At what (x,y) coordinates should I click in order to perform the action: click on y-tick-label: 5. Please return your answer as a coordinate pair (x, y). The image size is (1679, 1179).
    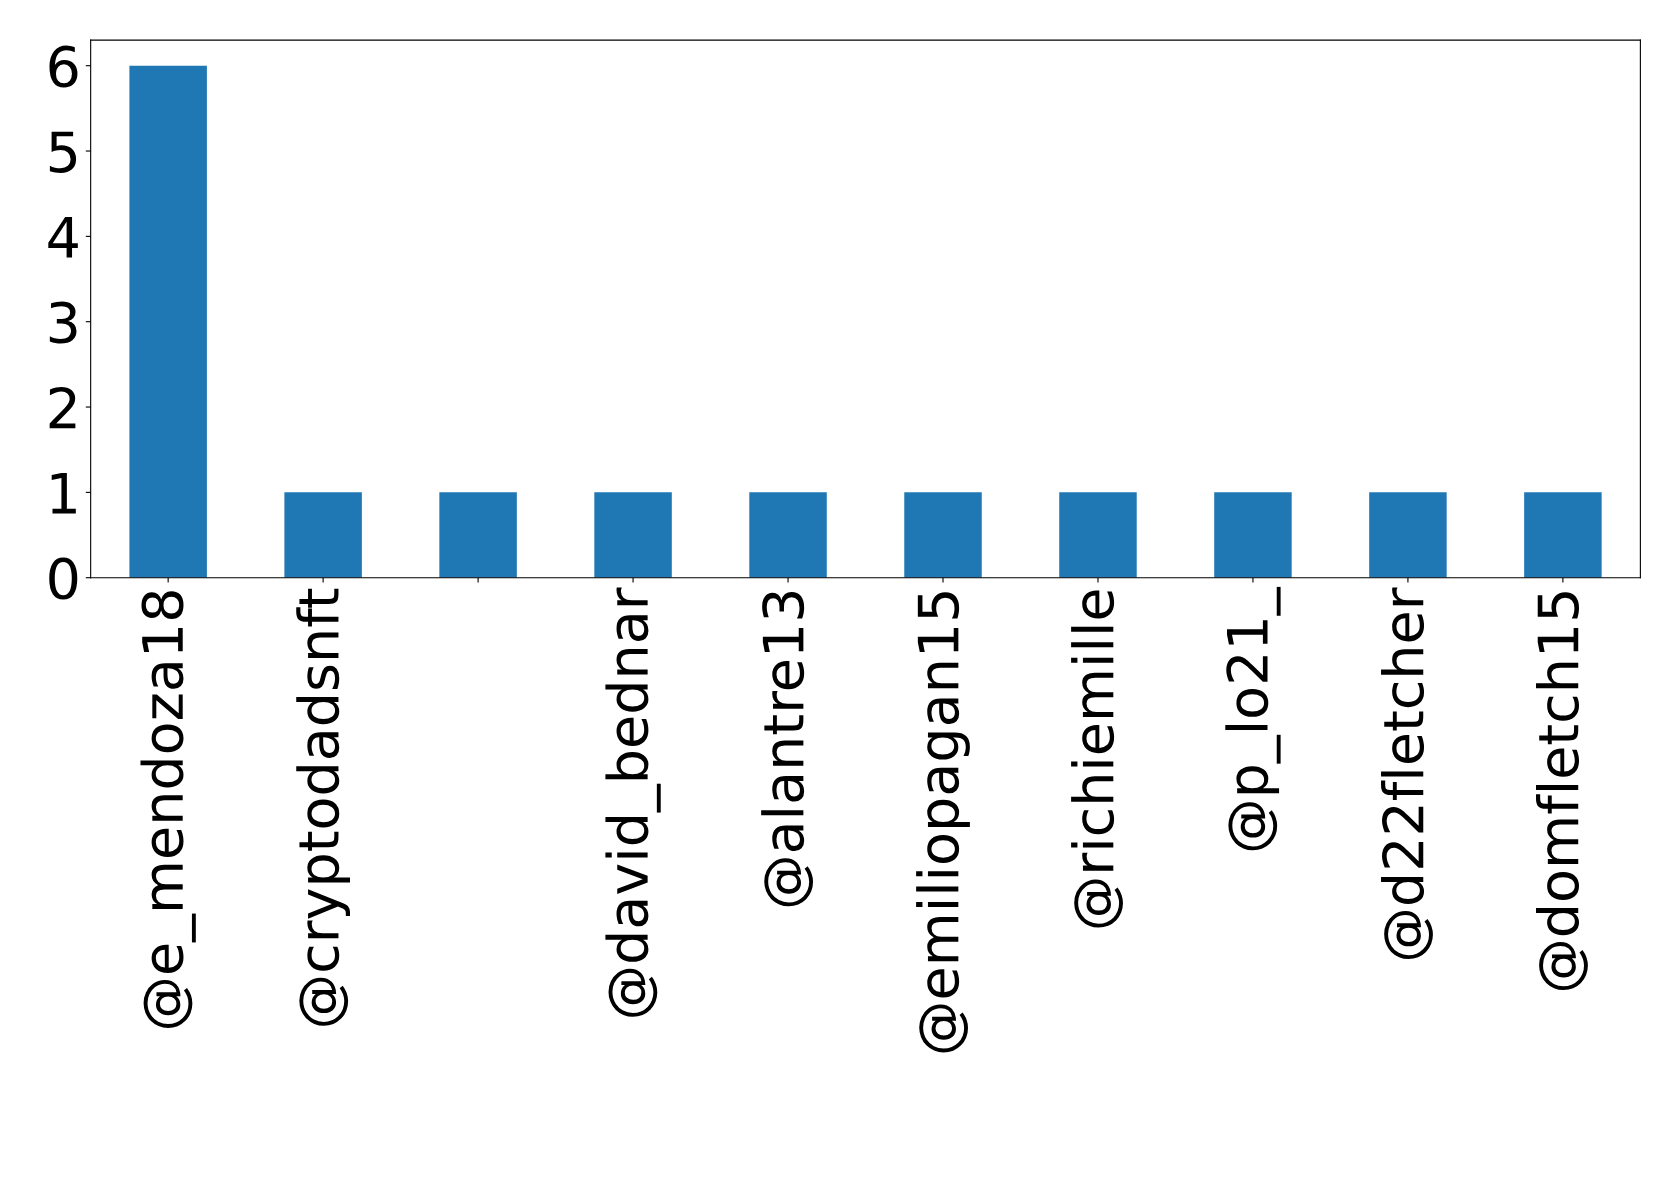
    Looking at the image, I should click on (63, 152).